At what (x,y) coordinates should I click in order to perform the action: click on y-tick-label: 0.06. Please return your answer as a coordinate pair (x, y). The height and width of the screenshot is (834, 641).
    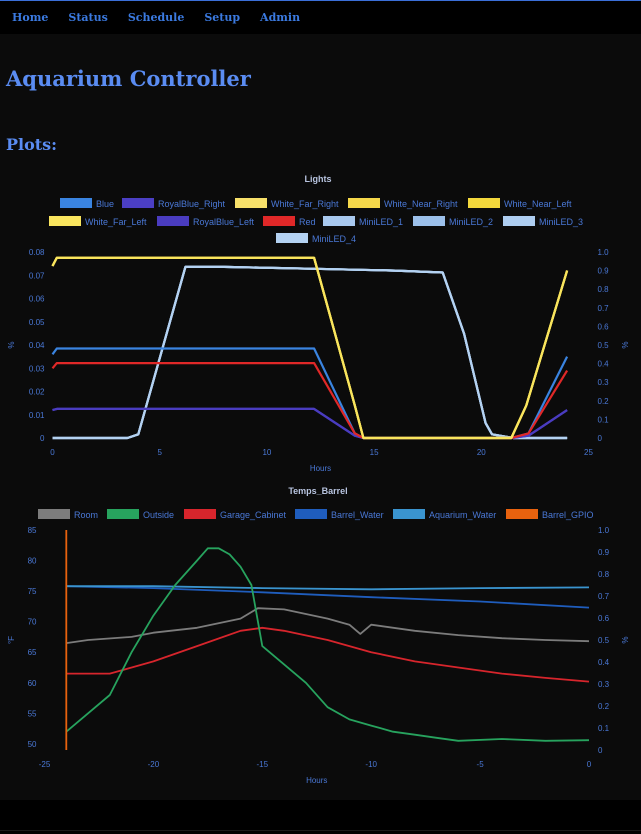
    Looking at the image, I should click on (37, 299).